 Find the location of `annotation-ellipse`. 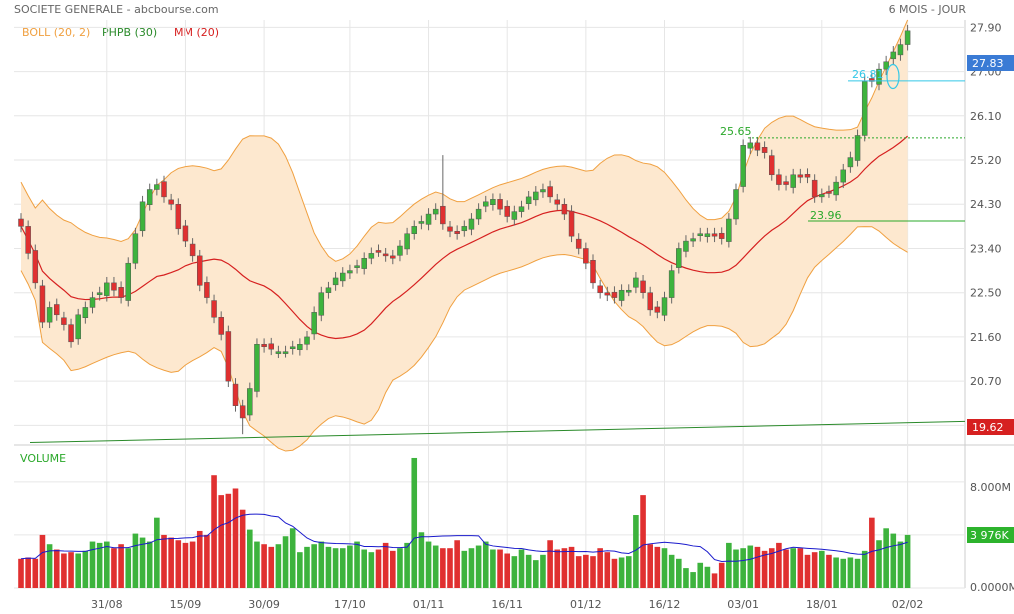

annotation-ellipse is located at coordinates (893, 76).